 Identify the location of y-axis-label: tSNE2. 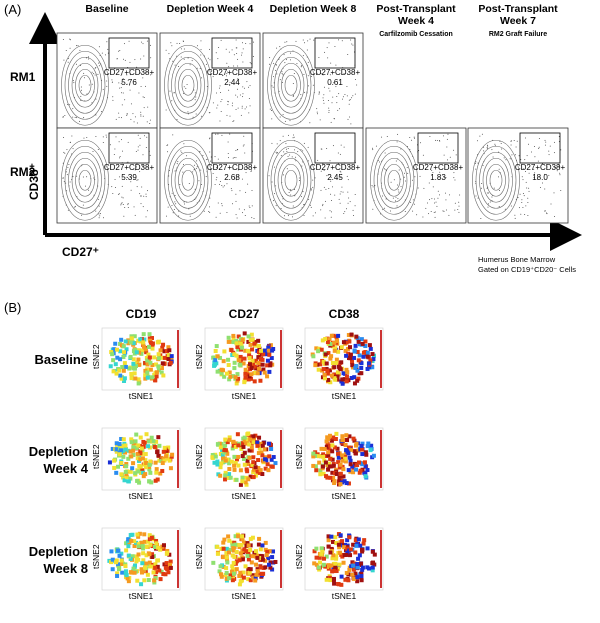
(299, 356).